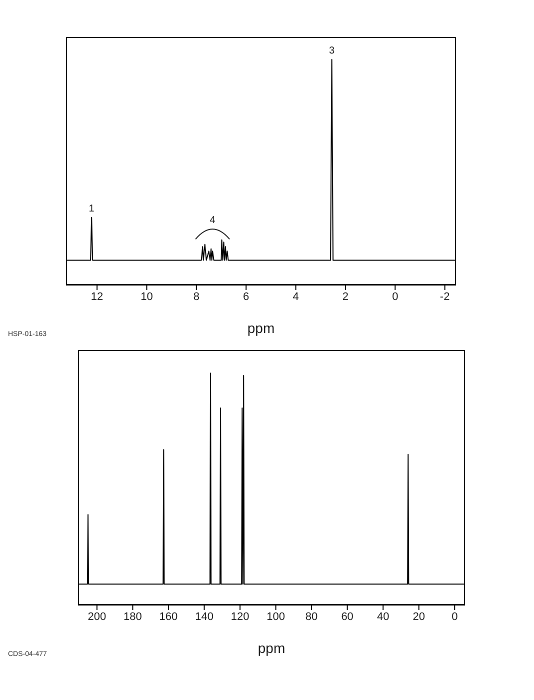  What do you see at coordinates (196, 296) in the screenshot?
I see `x-tick-label: 8` at bounding box center [196, 296].